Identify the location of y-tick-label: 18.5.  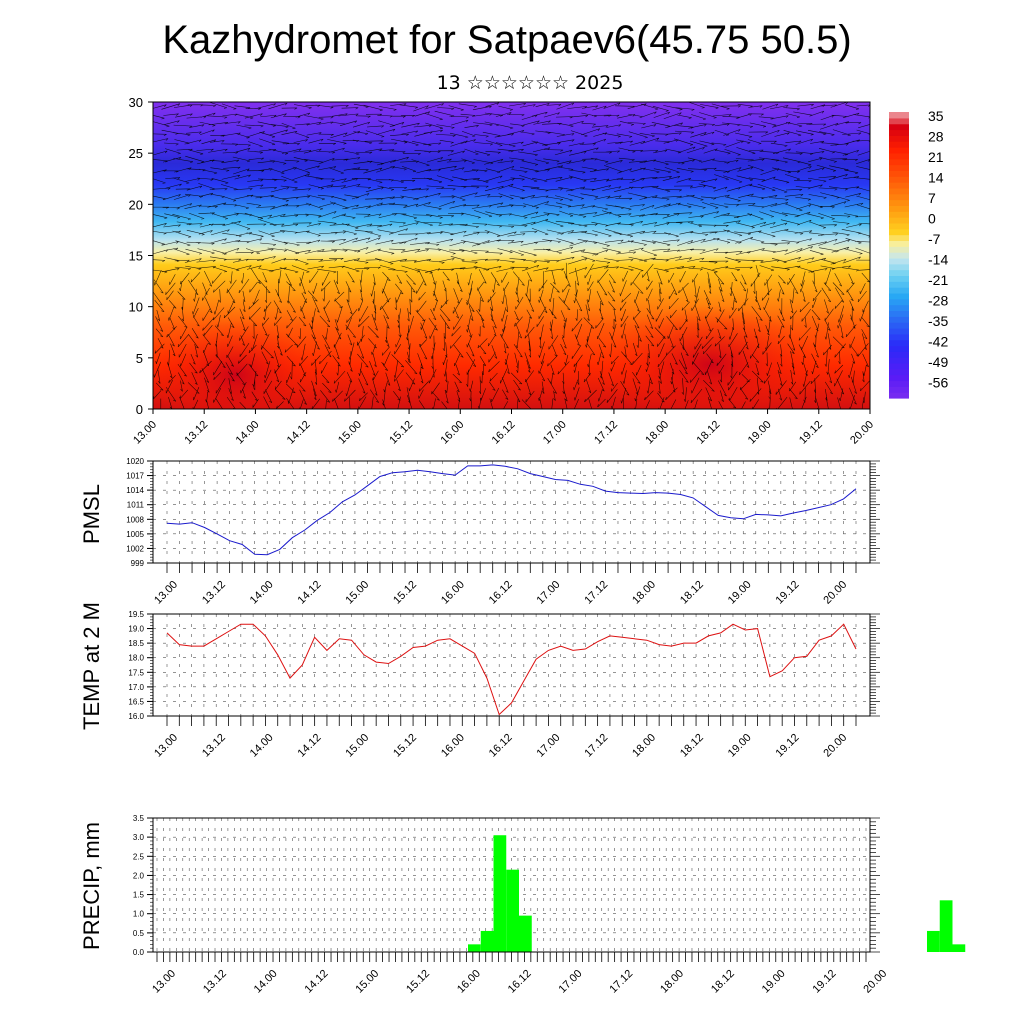
(136, 643).